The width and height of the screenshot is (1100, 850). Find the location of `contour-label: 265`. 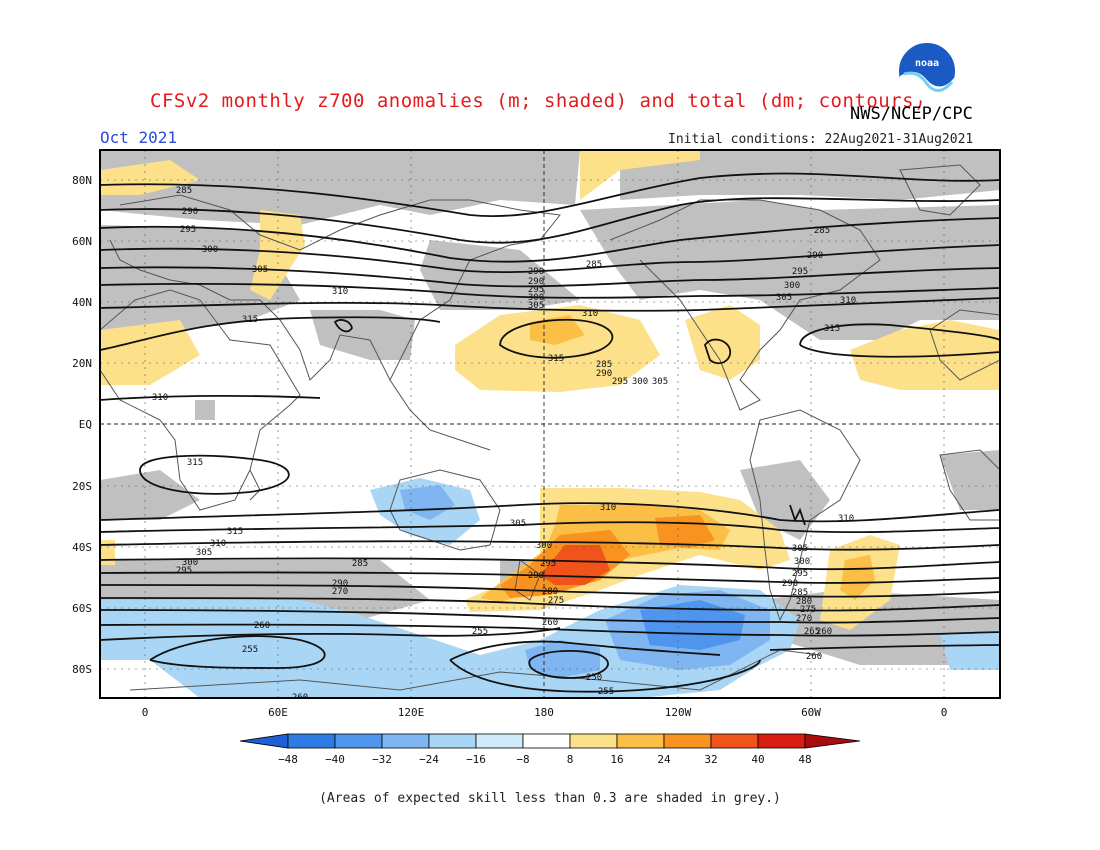

contour-label: 265 is located at coordinates (812, 632).